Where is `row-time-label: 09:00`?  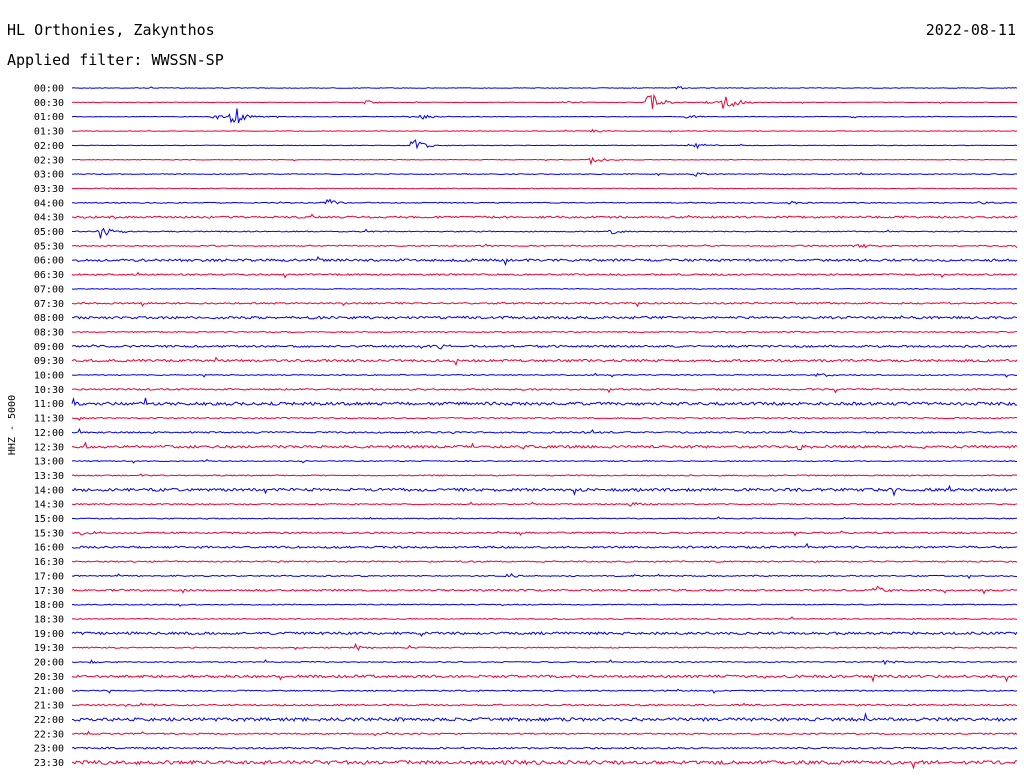
row-time-label: 09:00 is located at coordinates (49, 347).